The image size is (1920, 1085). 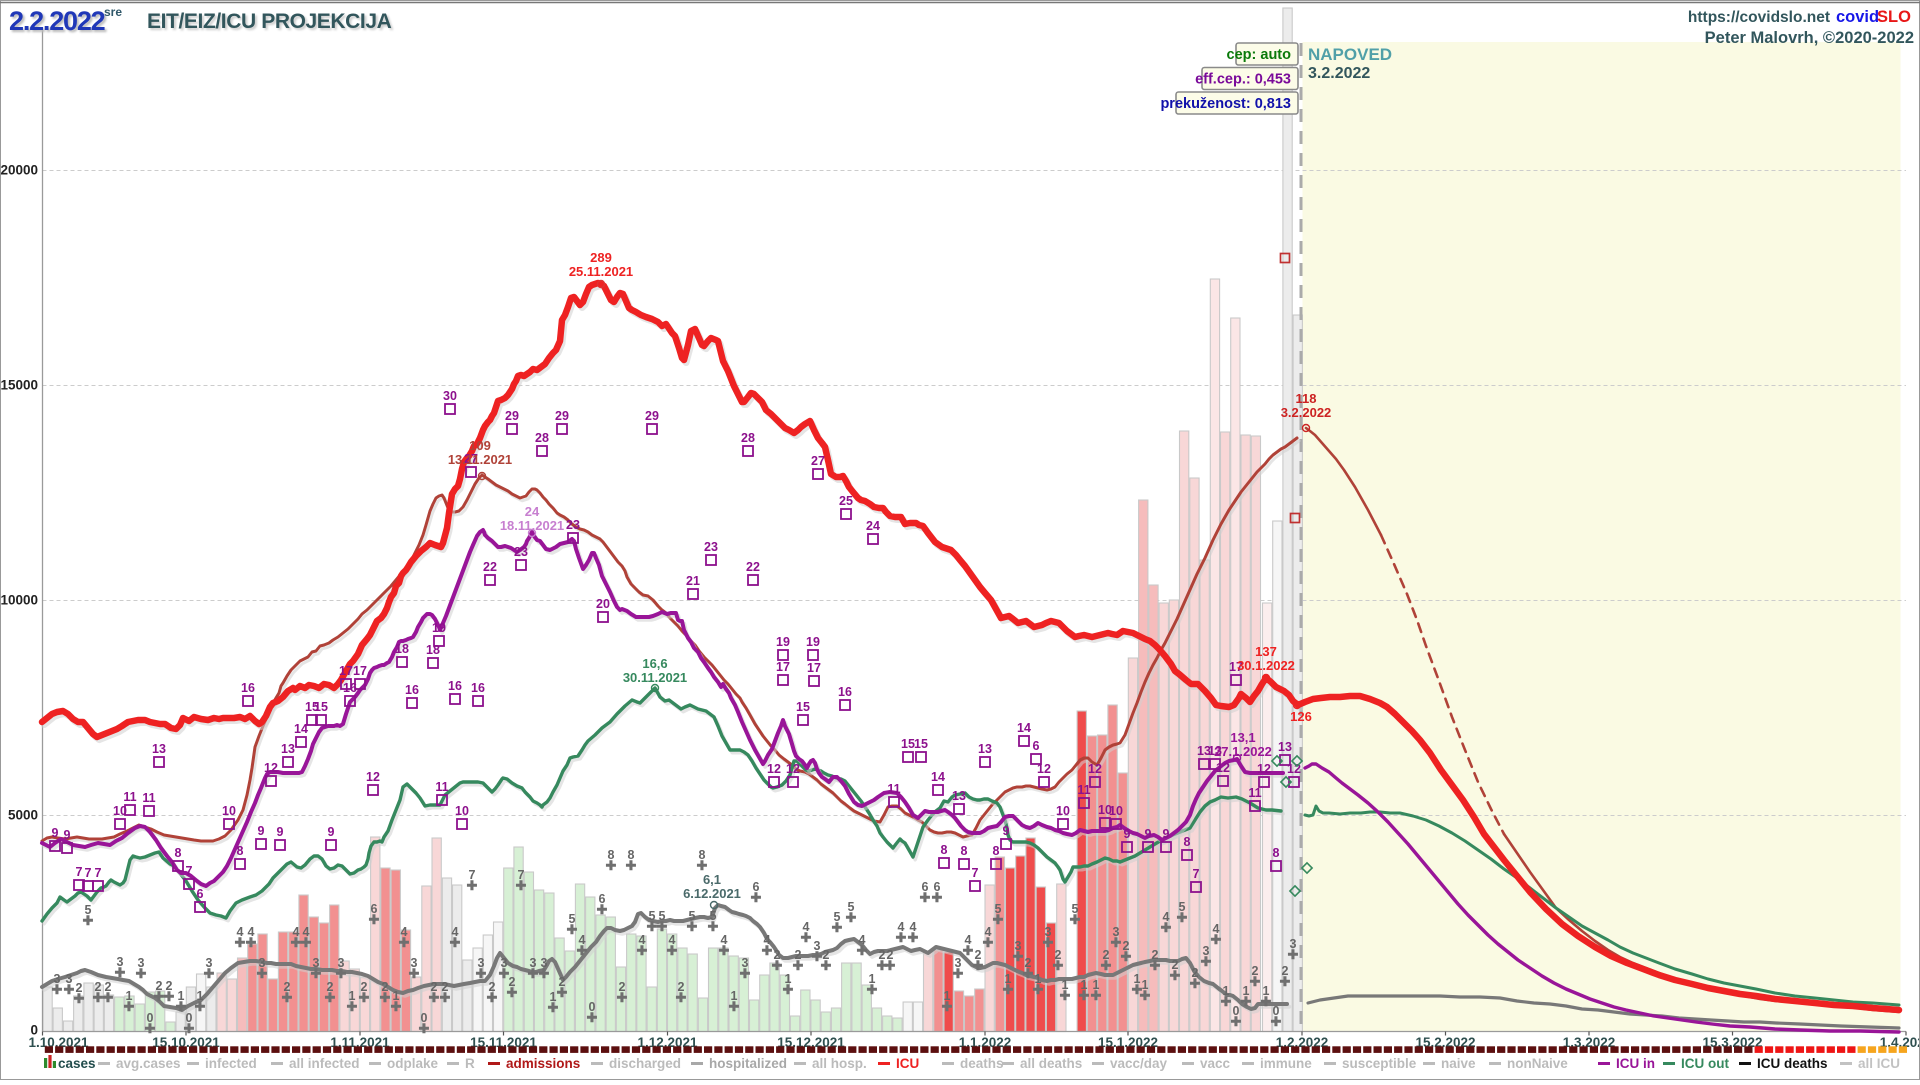 What do you see at coordinates (450, 396) in the screenshot?
I see `svg-text: 30` at bounding box center [450, 396].